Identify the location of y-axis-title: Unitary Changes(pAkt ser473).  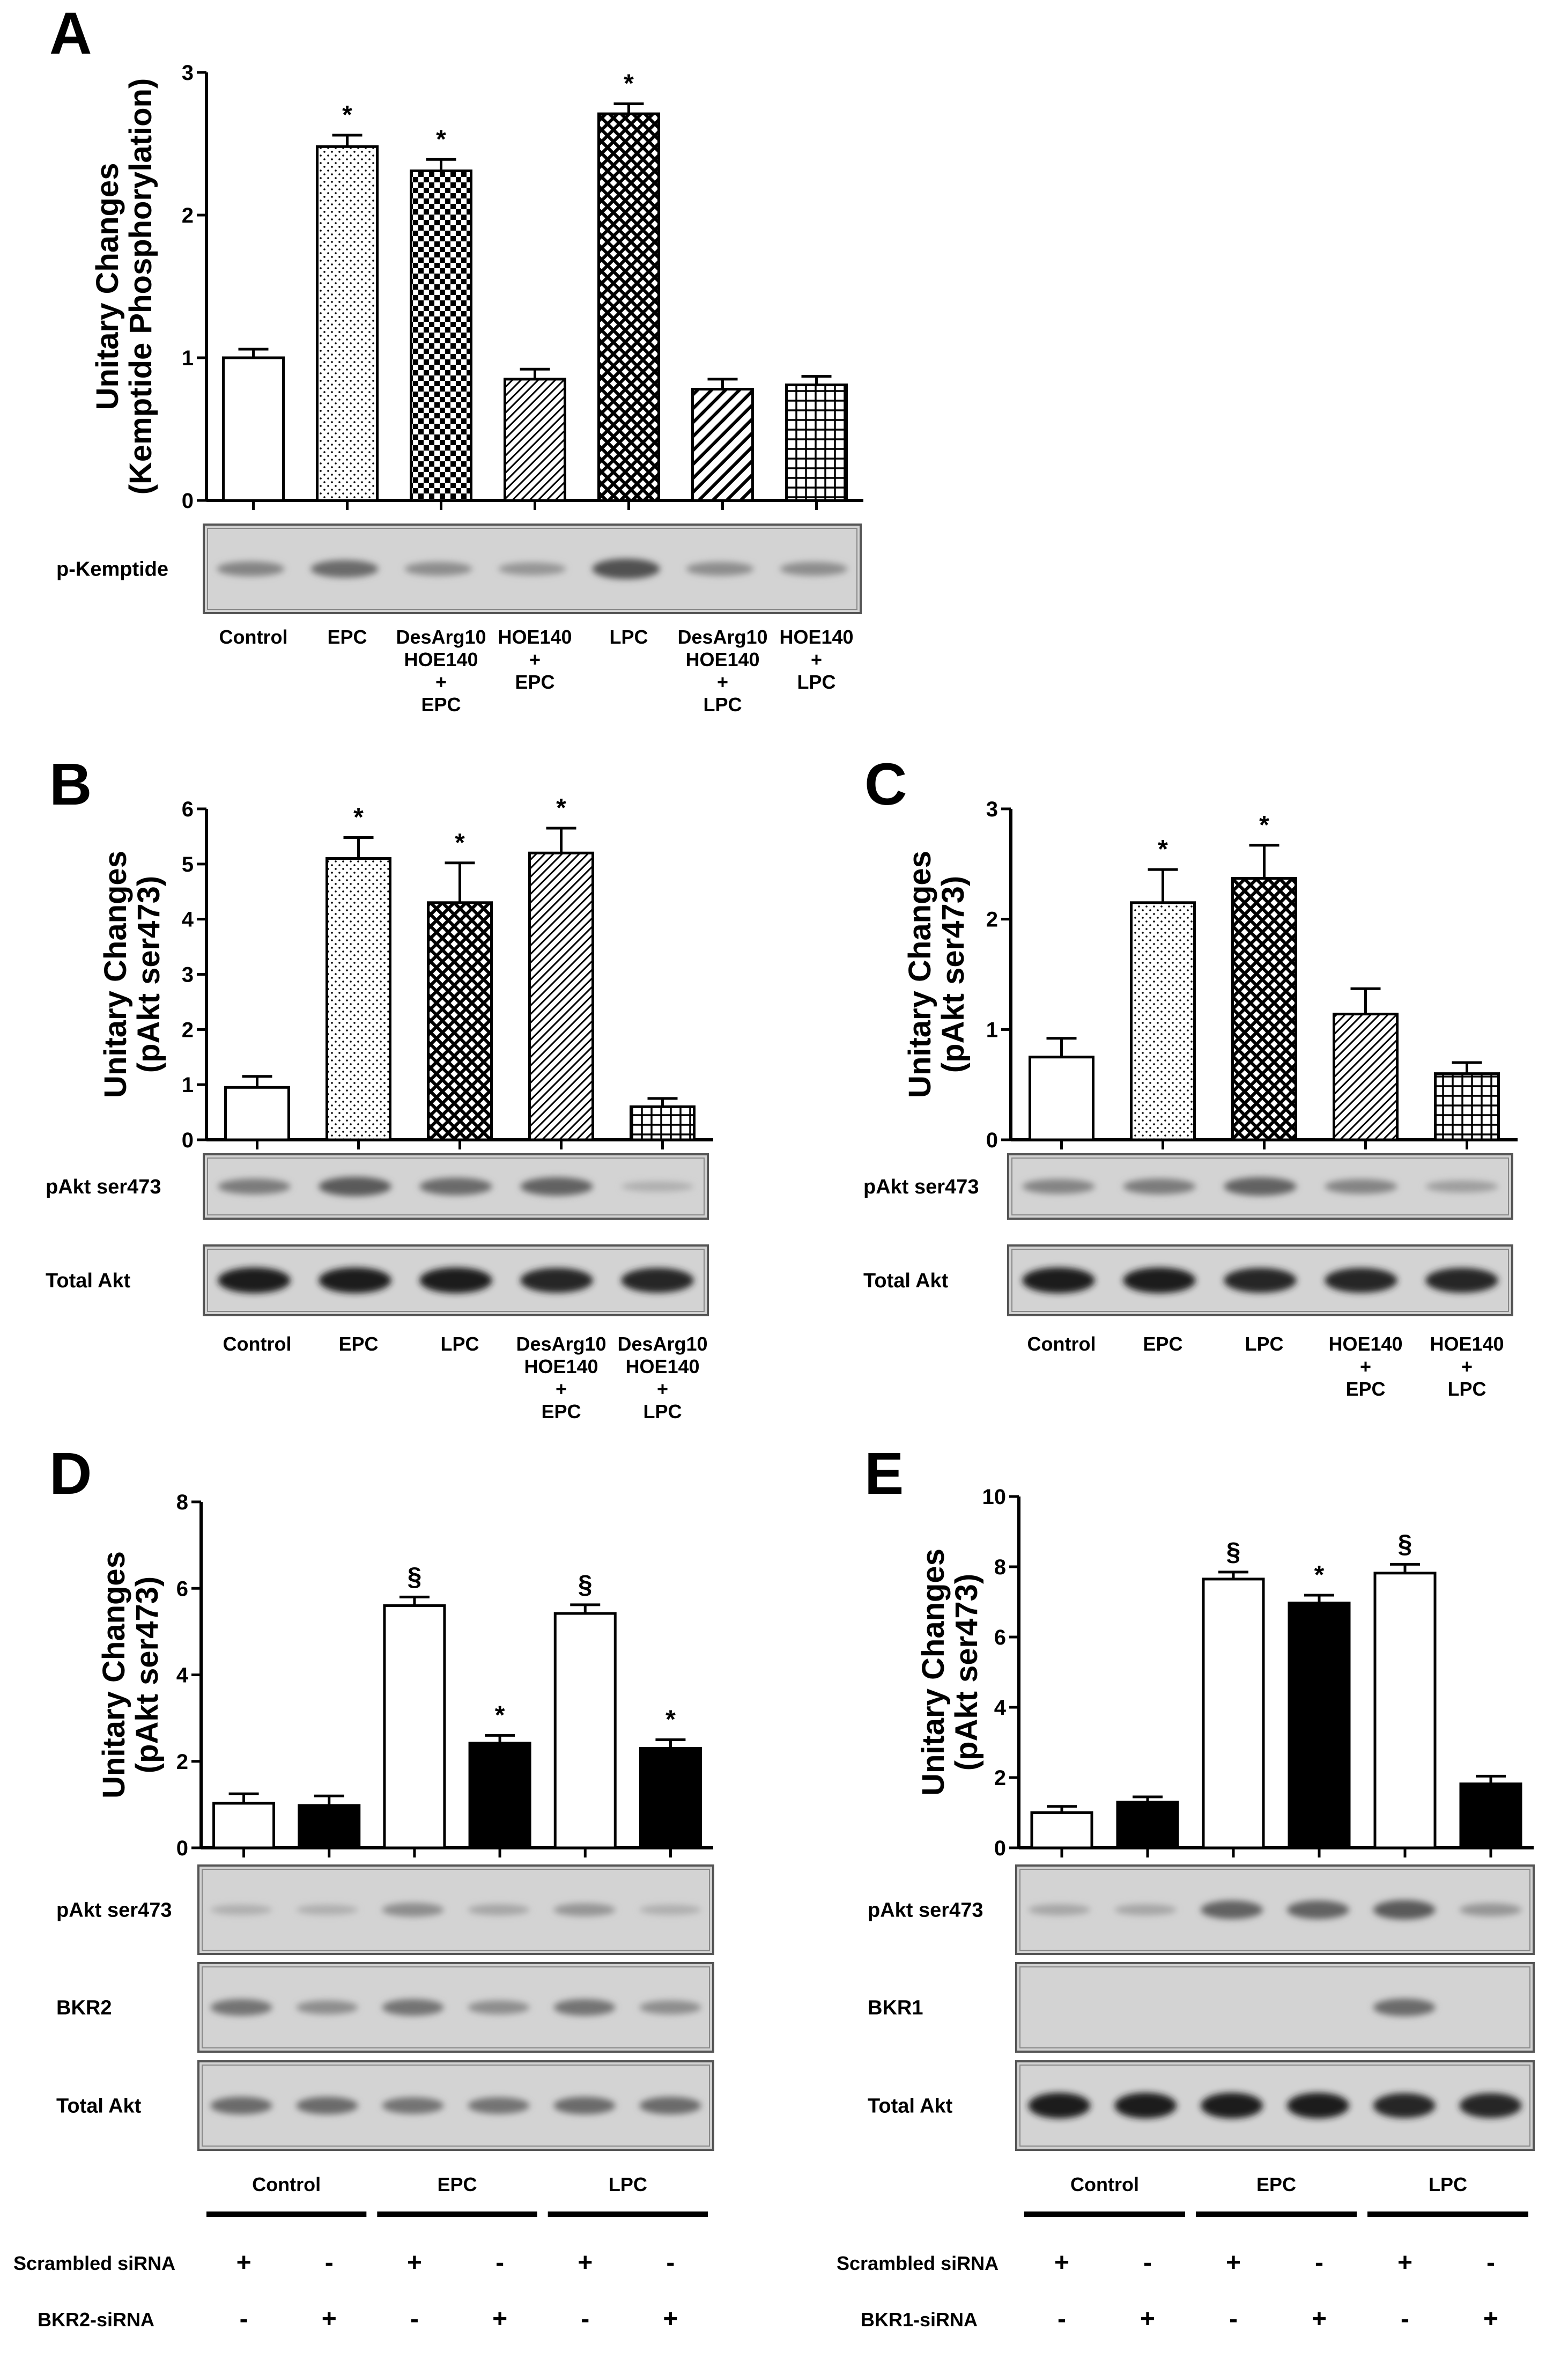
(131, 1674).